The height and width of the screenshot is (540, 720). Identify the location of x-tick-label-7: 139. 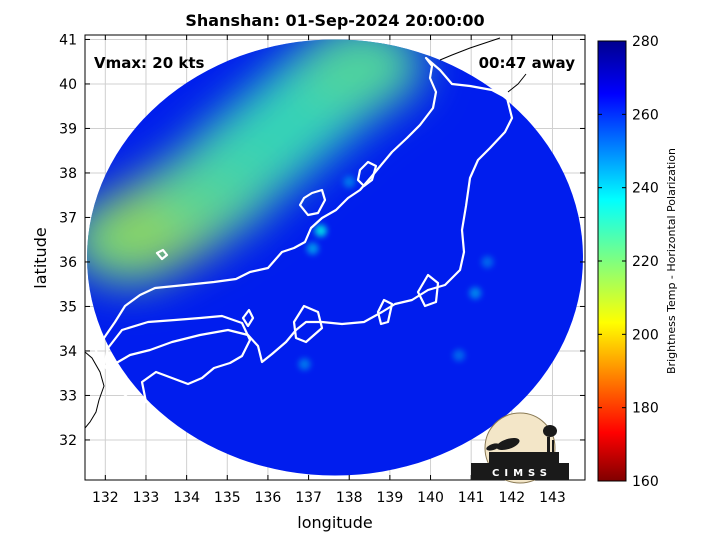
(390, 498).